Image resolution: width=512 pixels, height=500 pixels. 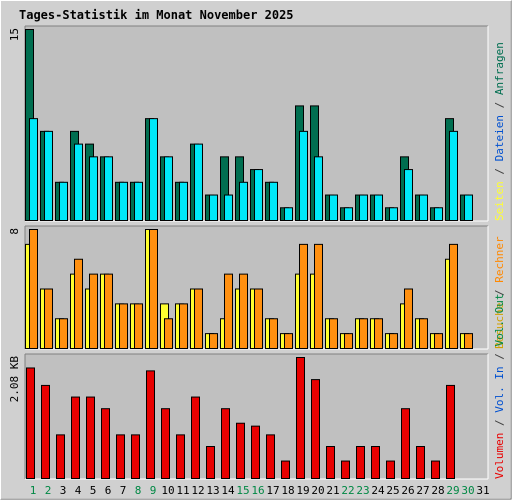 What do you see at coordinates (182, 490) in the screenshot?
I see `x-tick-day-11: 11` at bounding box center [182, 490].